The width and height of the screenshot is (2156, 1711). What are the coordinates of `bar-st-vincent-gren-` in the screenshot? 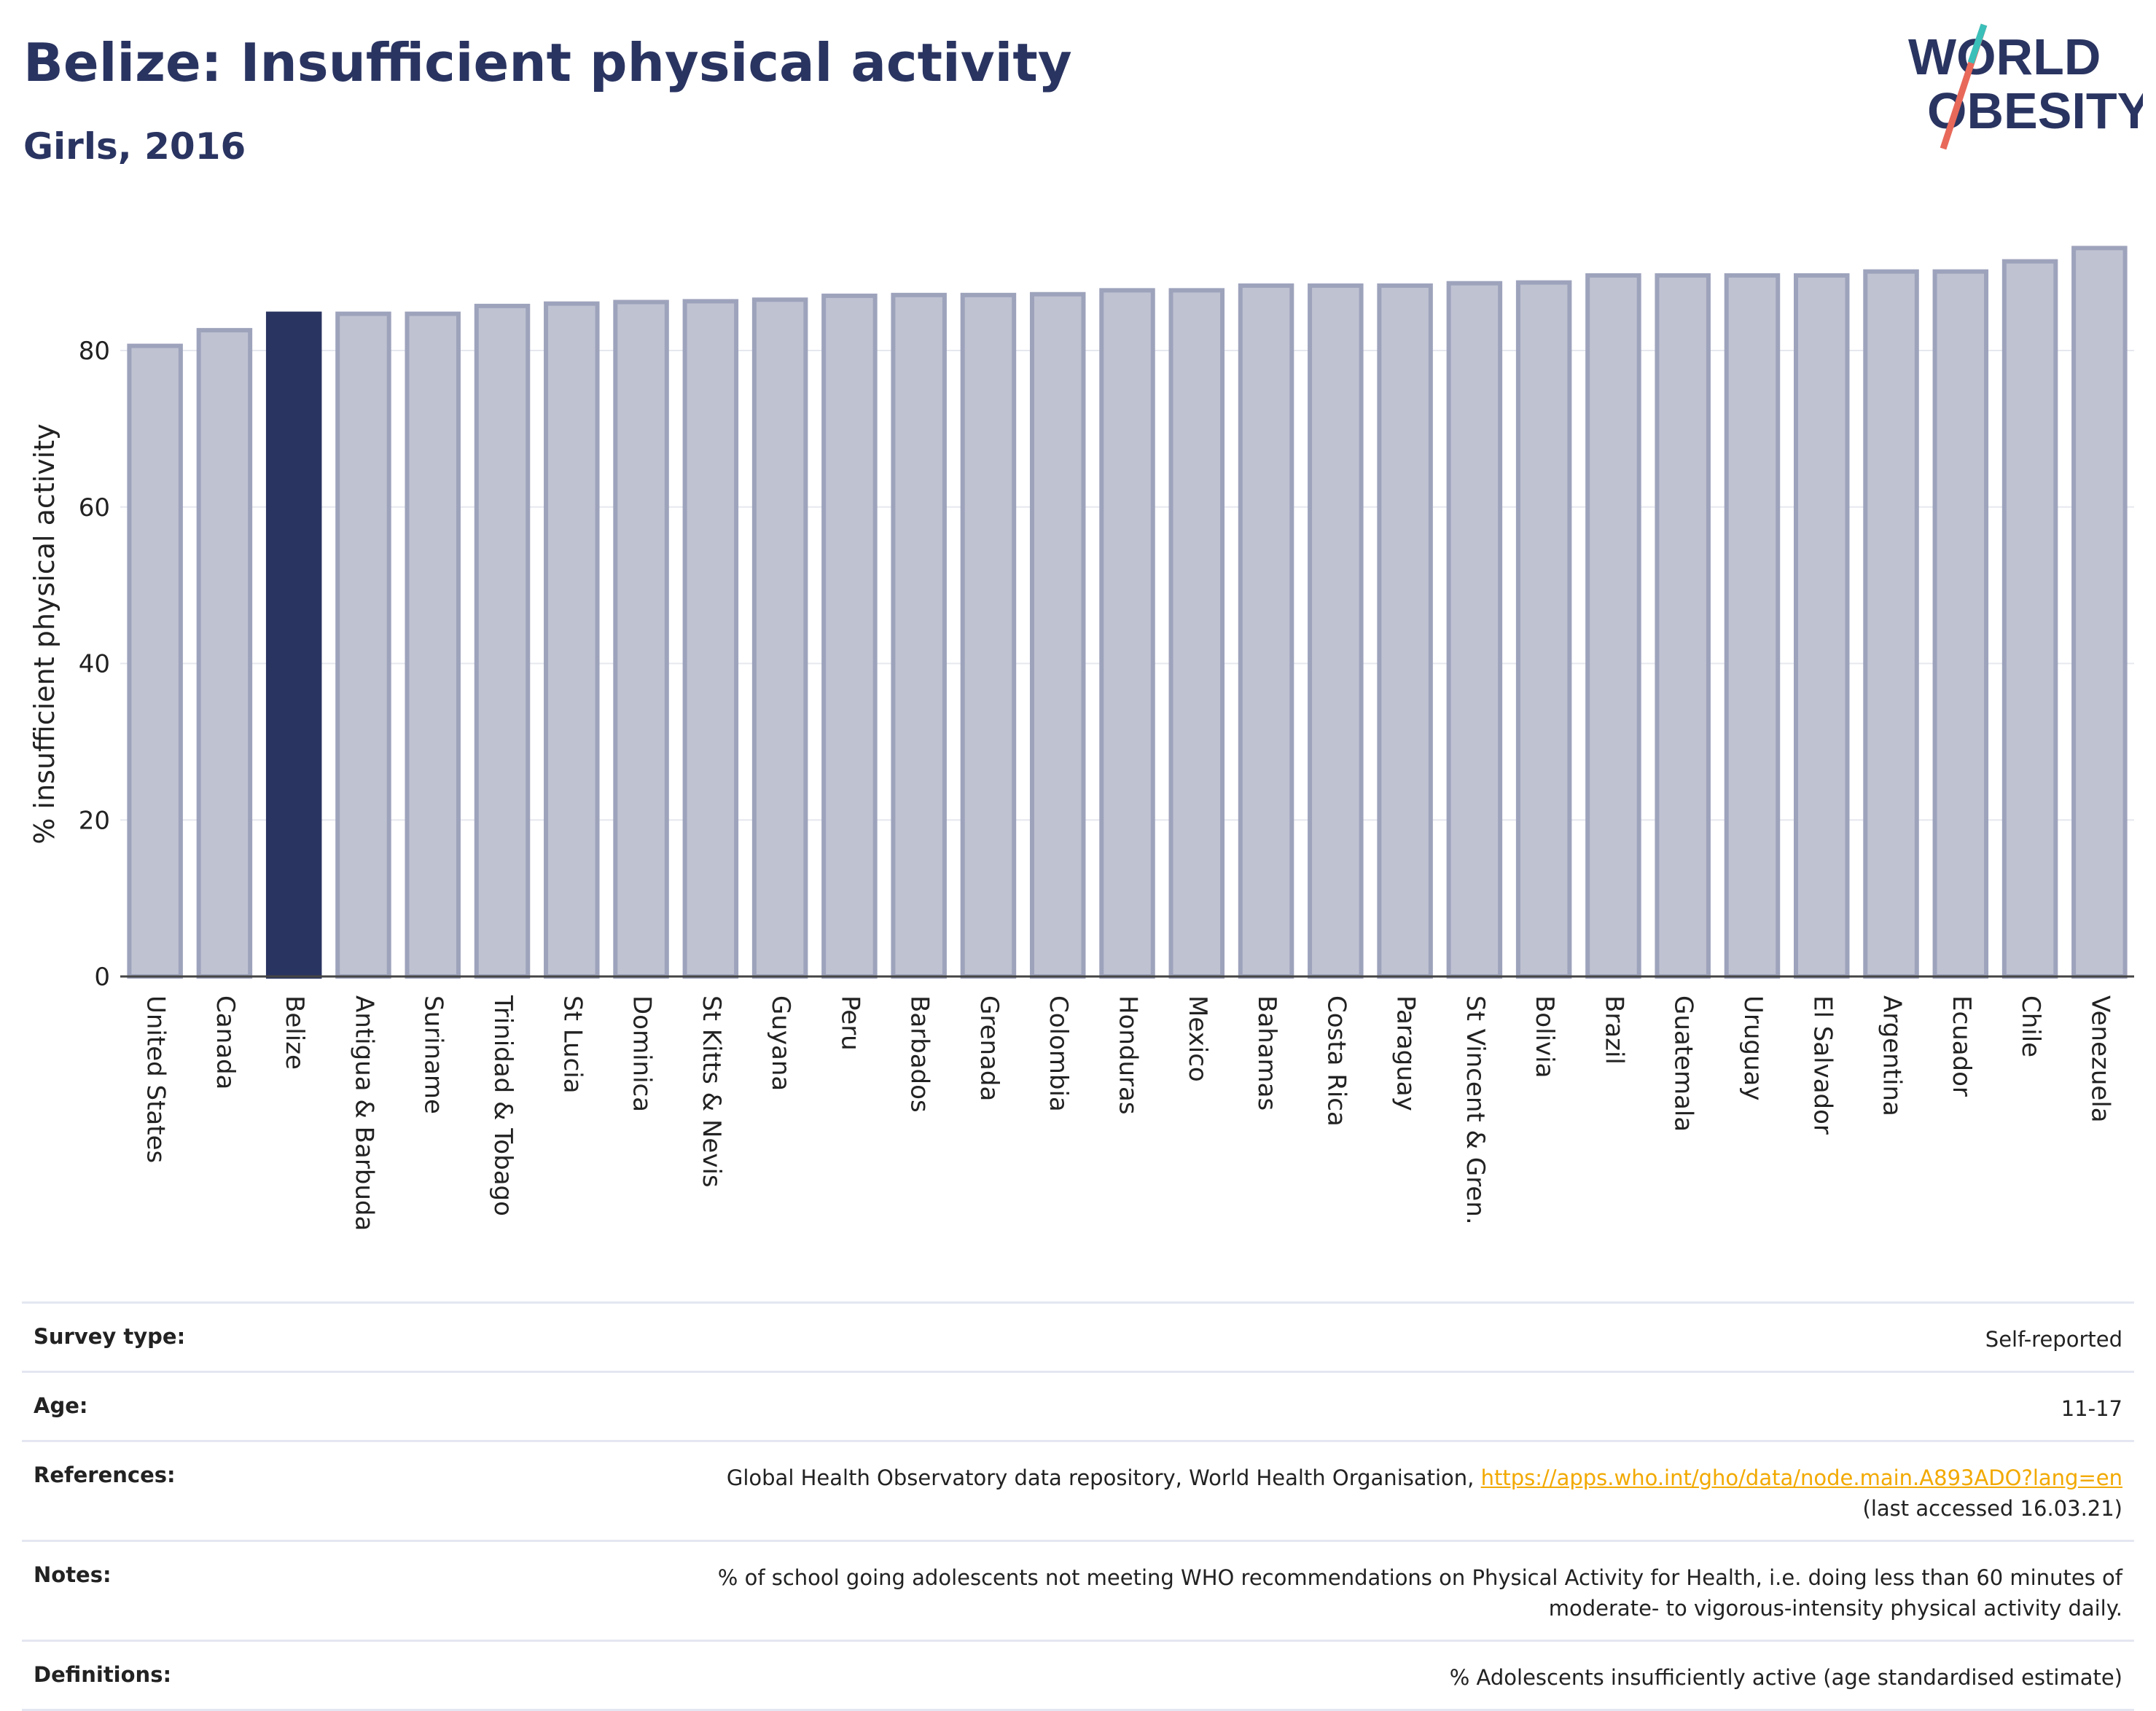 It's located at (1474, 630).